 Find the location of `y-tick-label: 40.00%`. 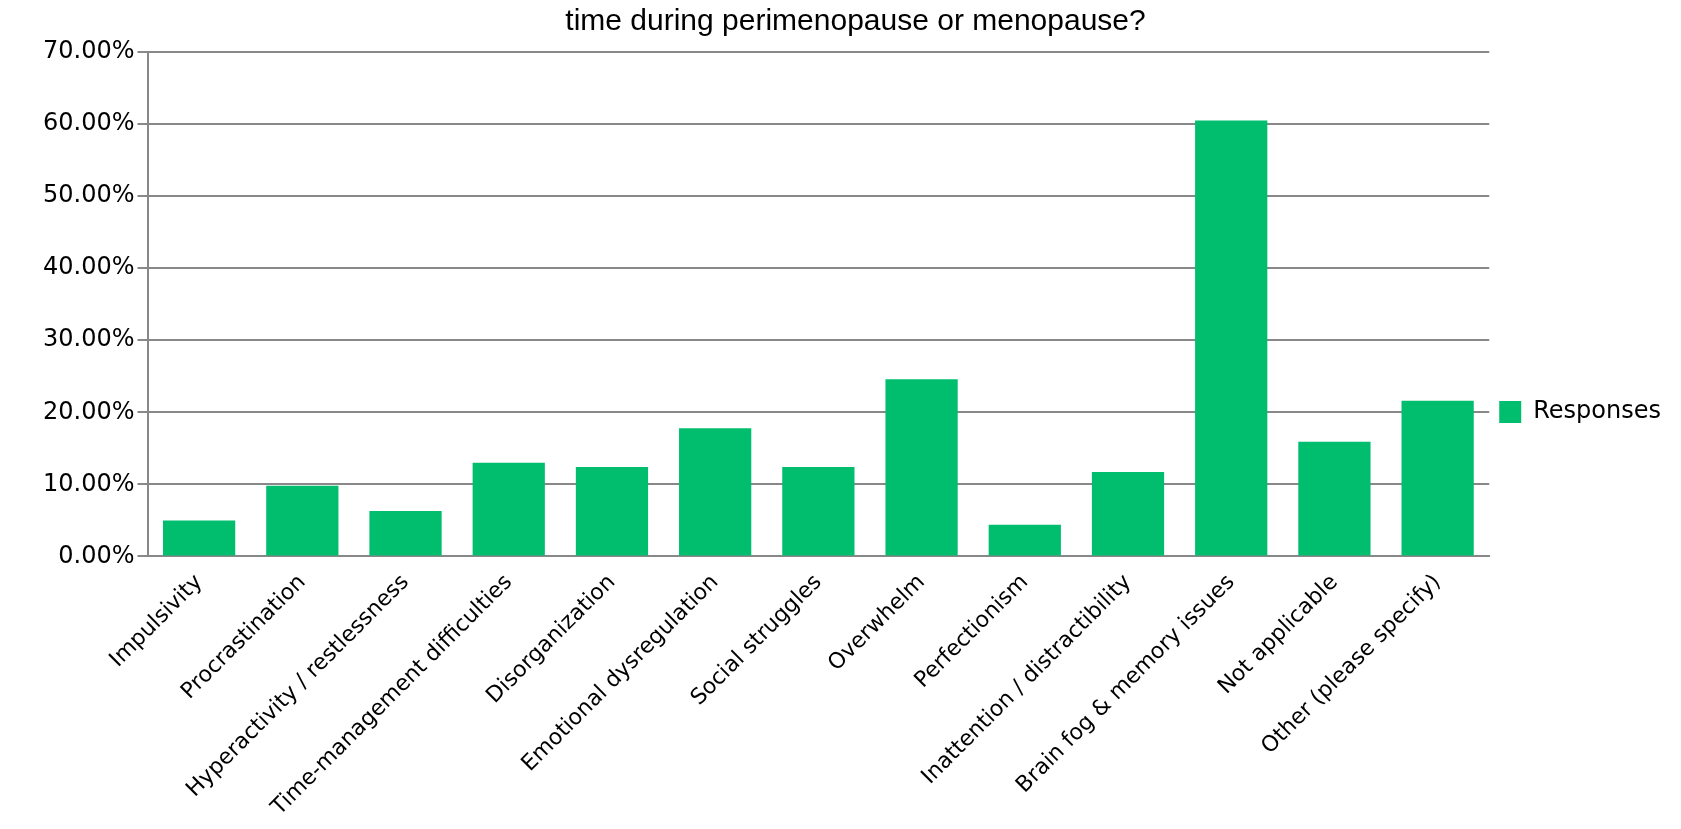

y-tick-label: 40.00% is located at coordinates (89, 266).